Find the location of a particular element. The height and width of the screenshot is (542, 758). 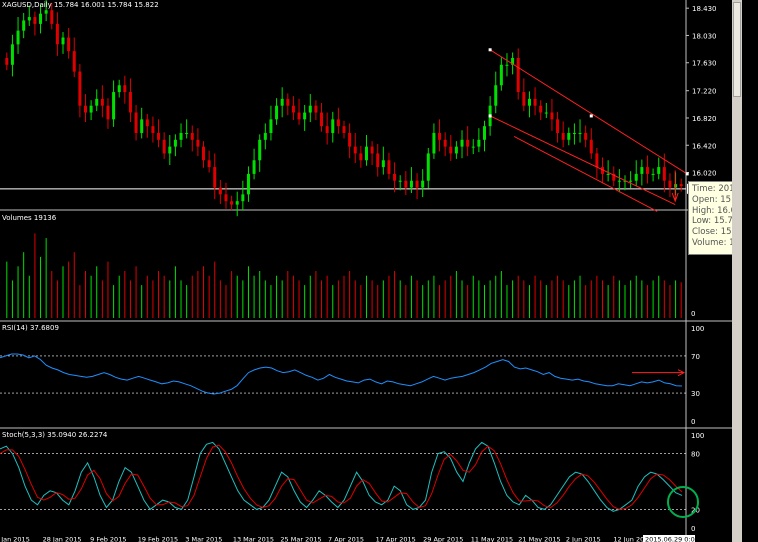

volumes-zero-label: 0 is located at coordinates (693, 314).